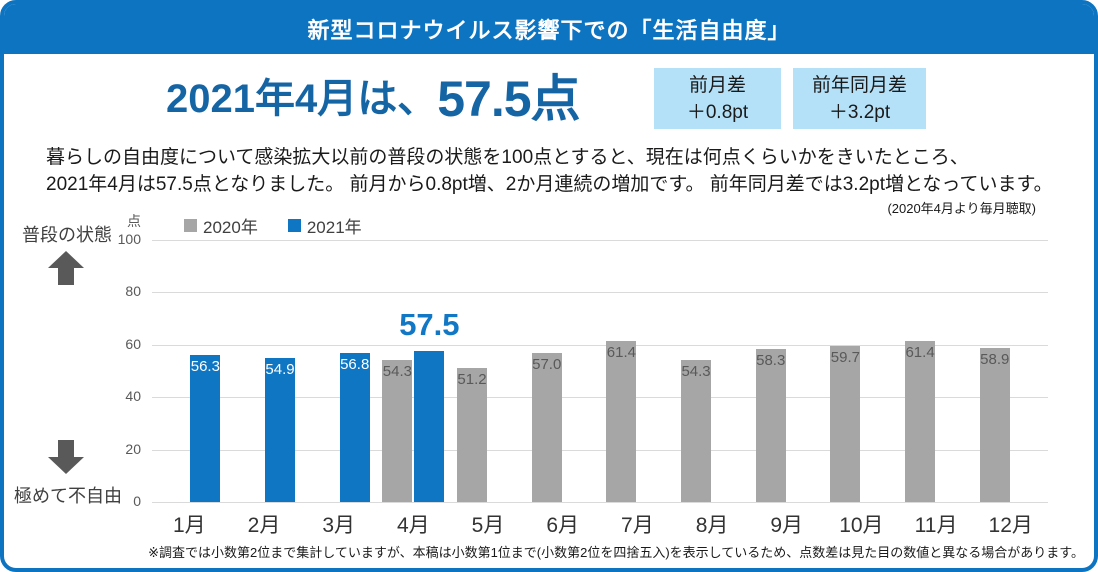 This screenshot has height=572, width=1098. What do you see at coordinates (488, 525) in the screenshot?
I see `month-label-5月: 5月` at bounding box center [488, 525].